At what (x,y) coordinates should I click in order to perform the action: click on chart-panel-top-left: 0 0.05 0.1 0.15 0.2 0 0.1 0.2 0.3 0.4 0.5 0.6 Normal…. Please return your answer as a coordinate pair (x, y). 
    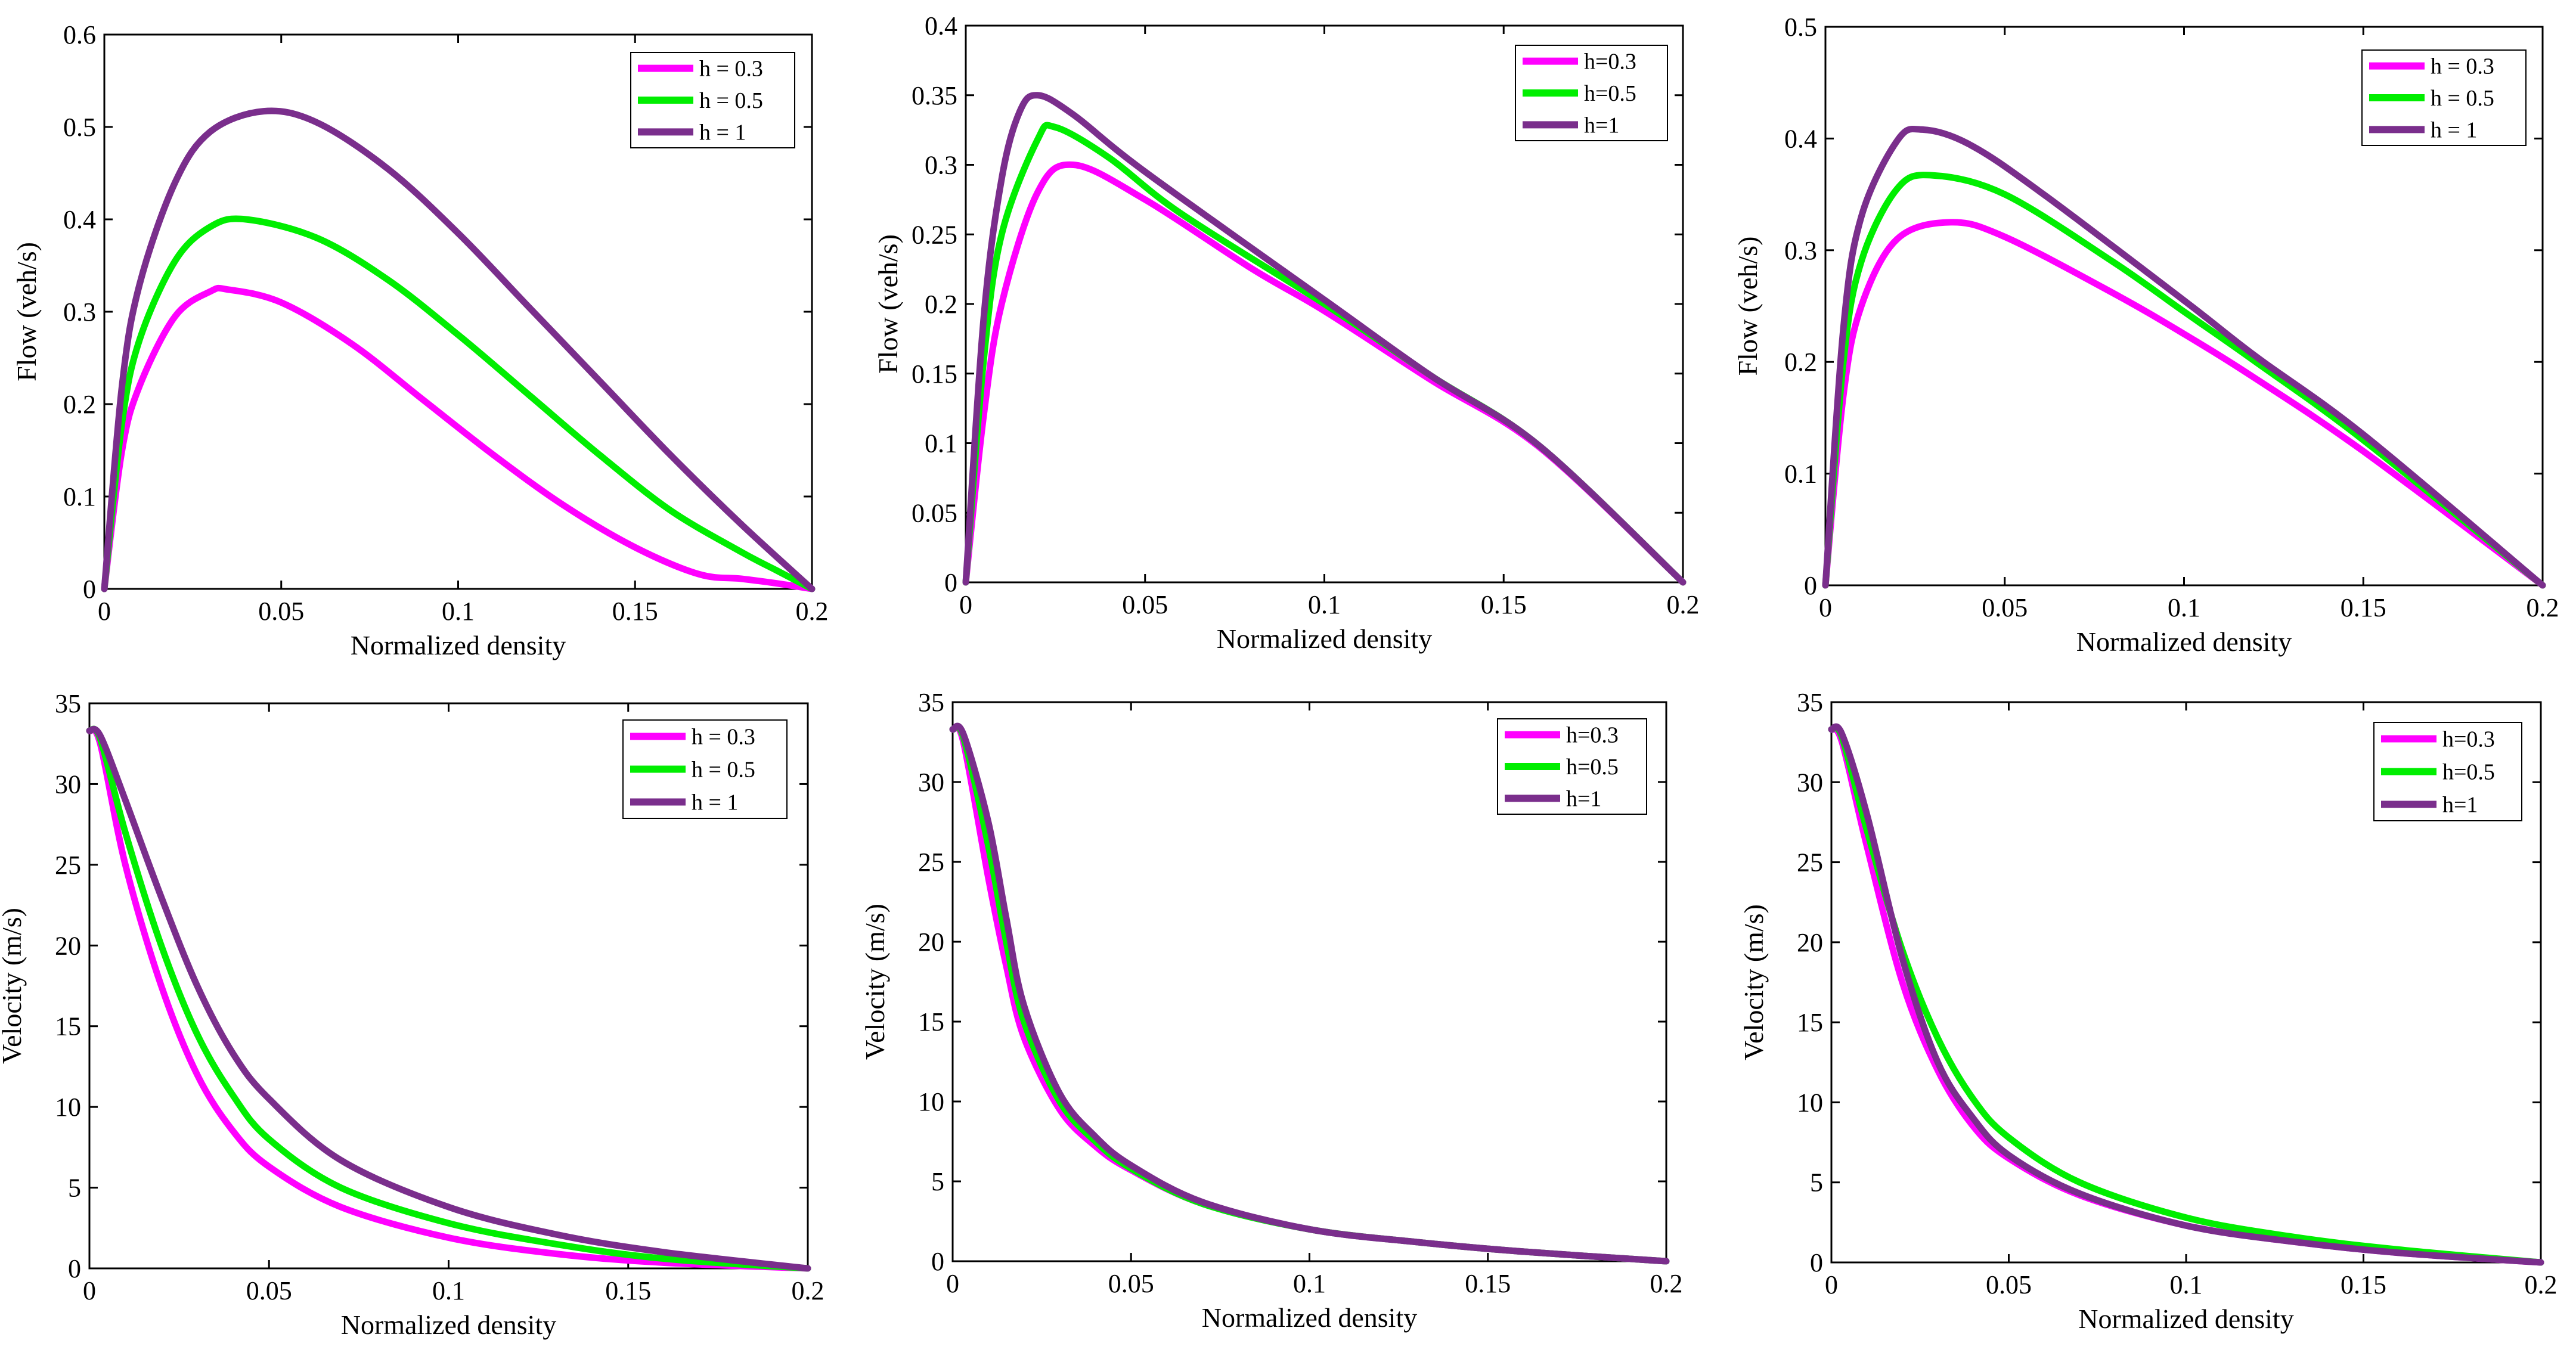
    Looking at the image, I should click on (420, 340).